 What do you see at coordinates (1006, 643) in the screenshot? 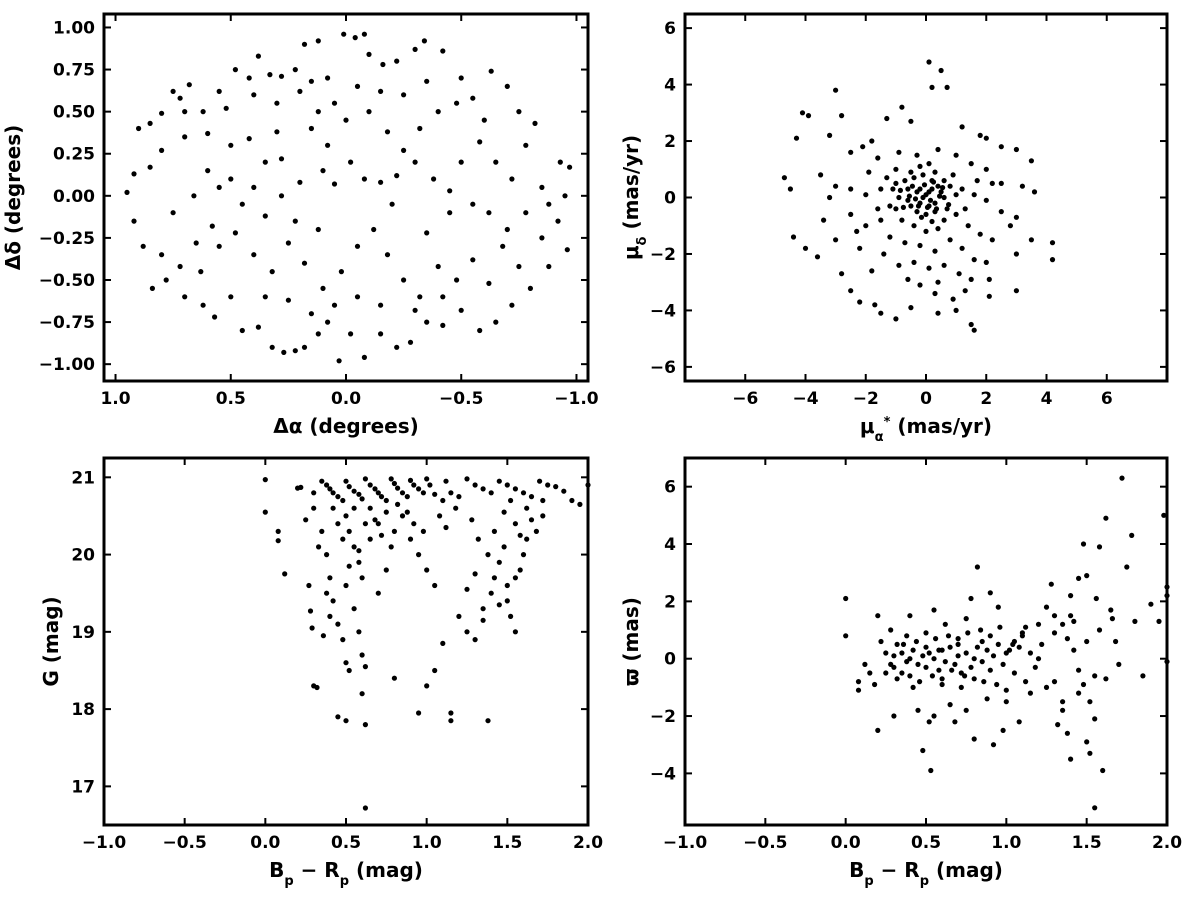
I see `scatter-points` at bounding box center [1006, 643].